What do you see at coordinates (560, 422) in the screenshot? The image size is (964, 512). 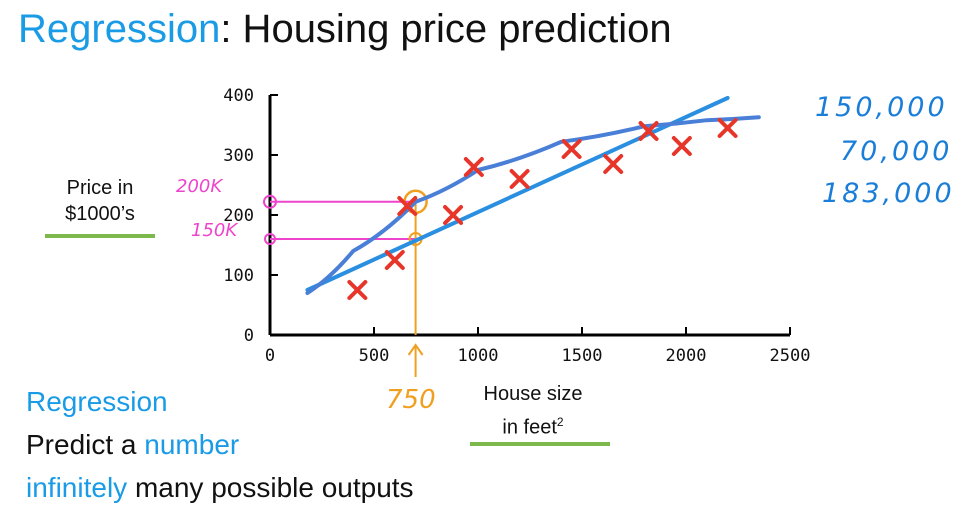 I see `x-axis-label-sup: 2` at bounding box center [560, 422].